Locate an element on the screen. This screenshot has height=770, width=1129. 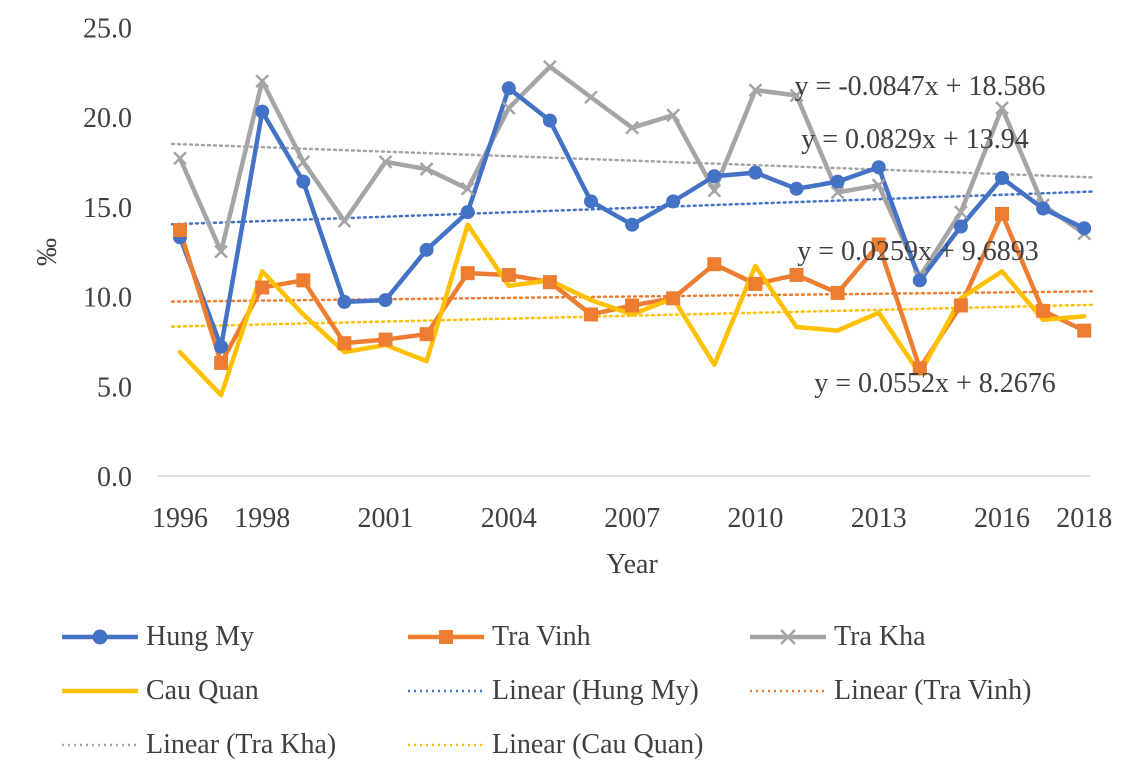
point-hung-my-2017 is located at coordinates (1043, 208).